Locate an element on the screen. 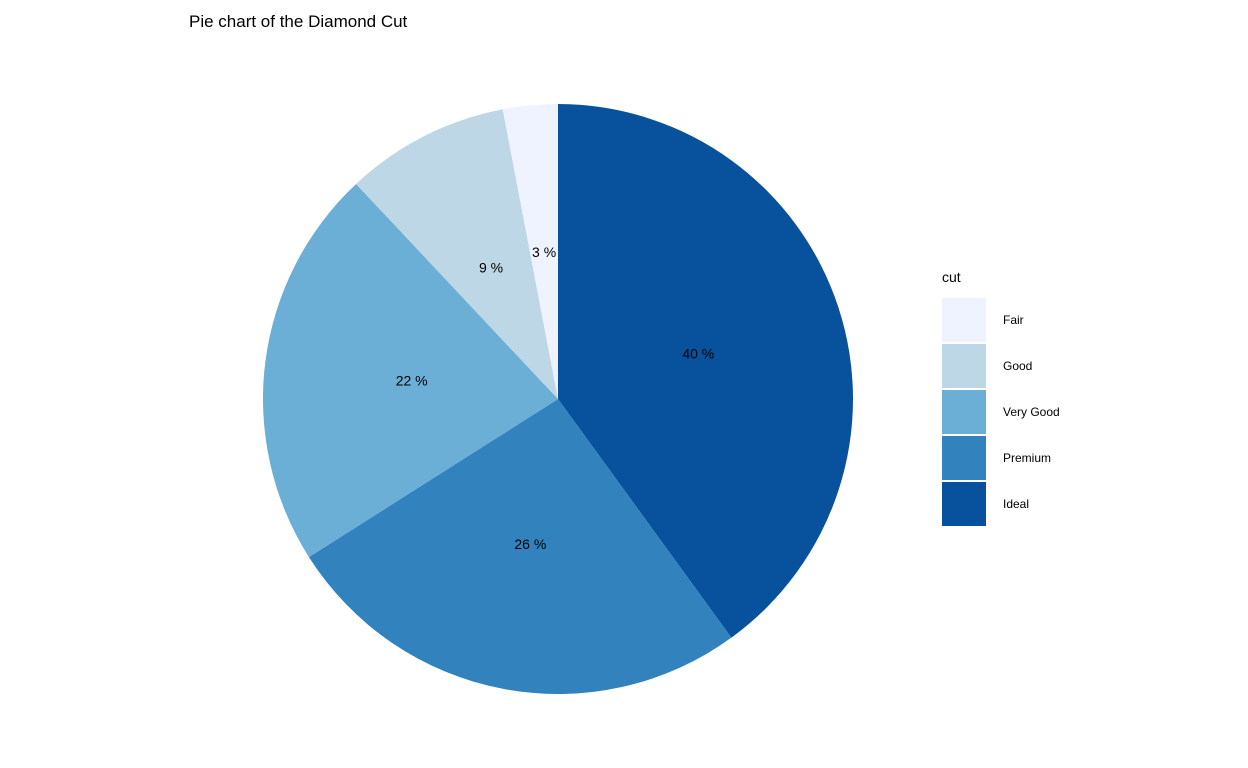 This screenshot has width=1248, height=768. legend-title: cut is located at coordinates (951, 277).